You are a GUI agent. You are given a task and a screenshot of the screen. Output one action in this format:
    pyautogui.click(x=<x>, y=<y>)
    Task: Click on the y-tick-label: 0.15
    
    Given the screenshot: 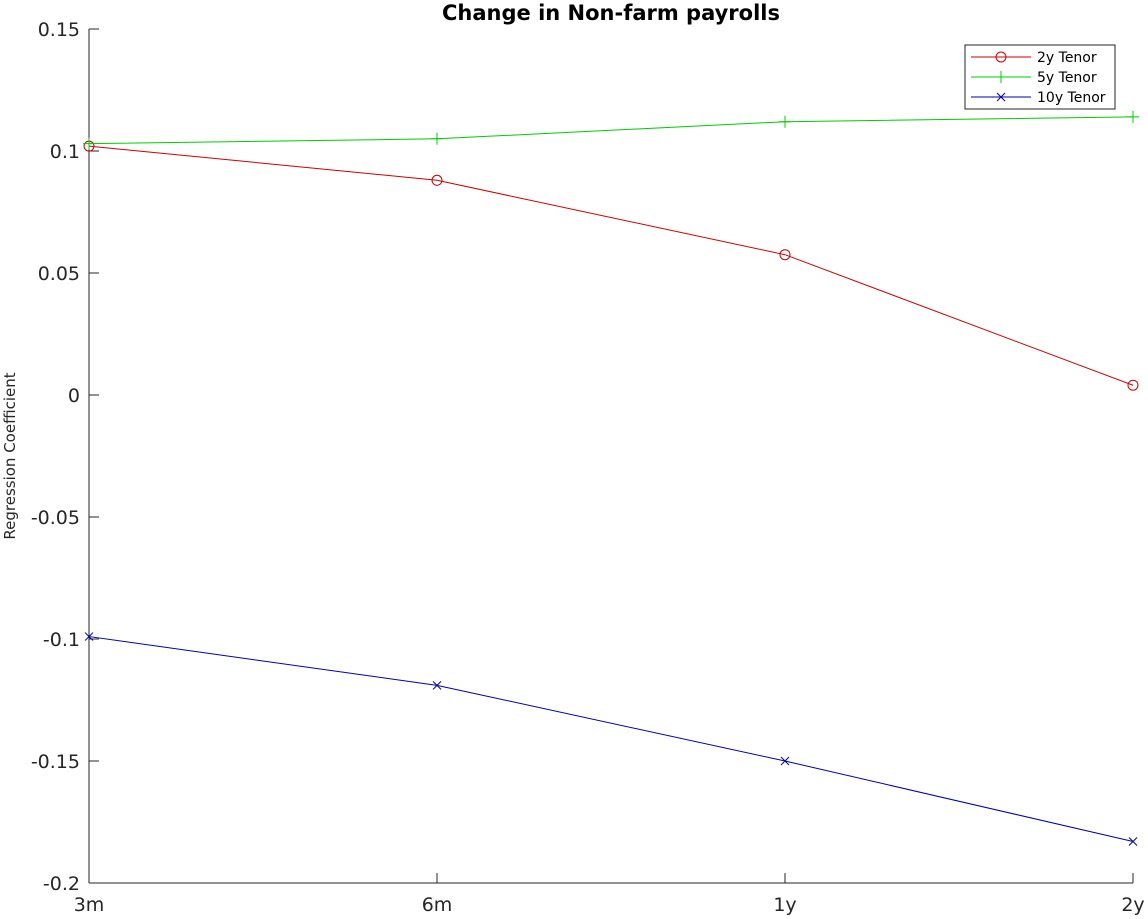 What is the action you would take?
    pyautogui.click(x=59, y=30)
    